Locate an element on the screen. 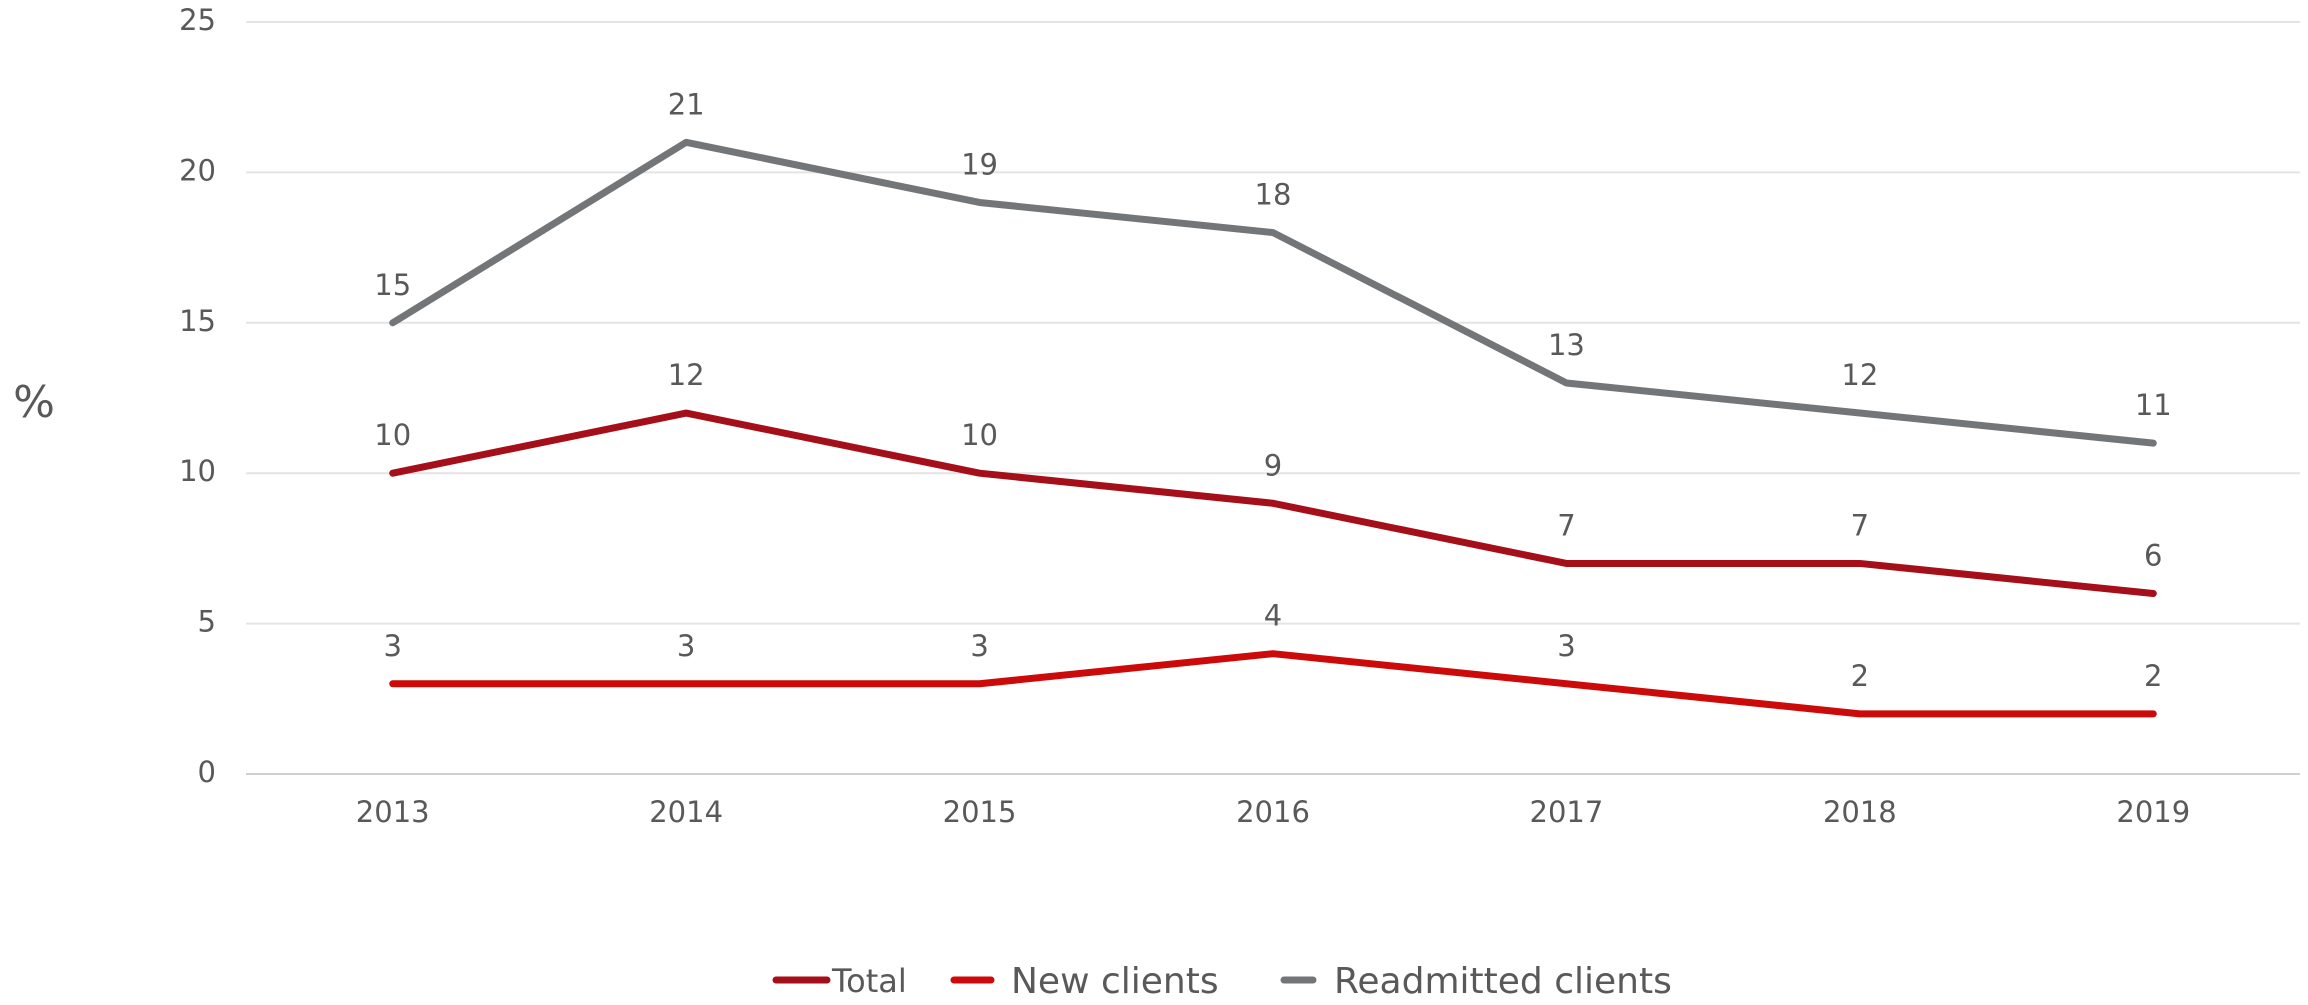  data-label: 4 is located at coordinates (1273, 616).